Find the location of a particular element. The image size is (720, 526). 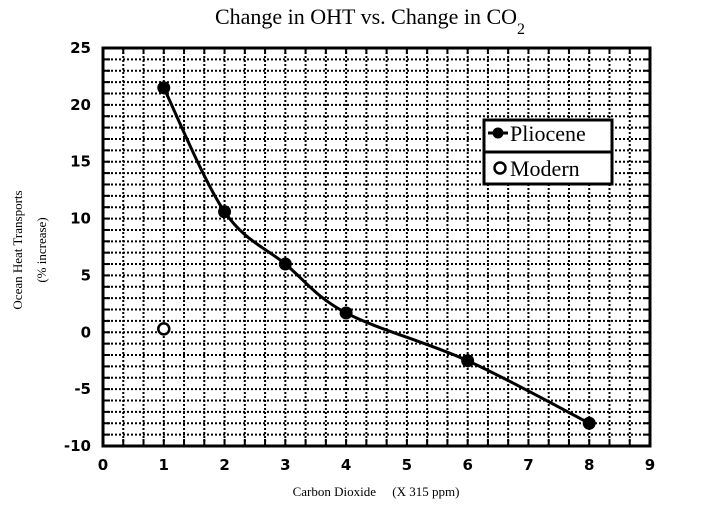

chart-title-subscript: 2 is located at coordinates (521, 29).